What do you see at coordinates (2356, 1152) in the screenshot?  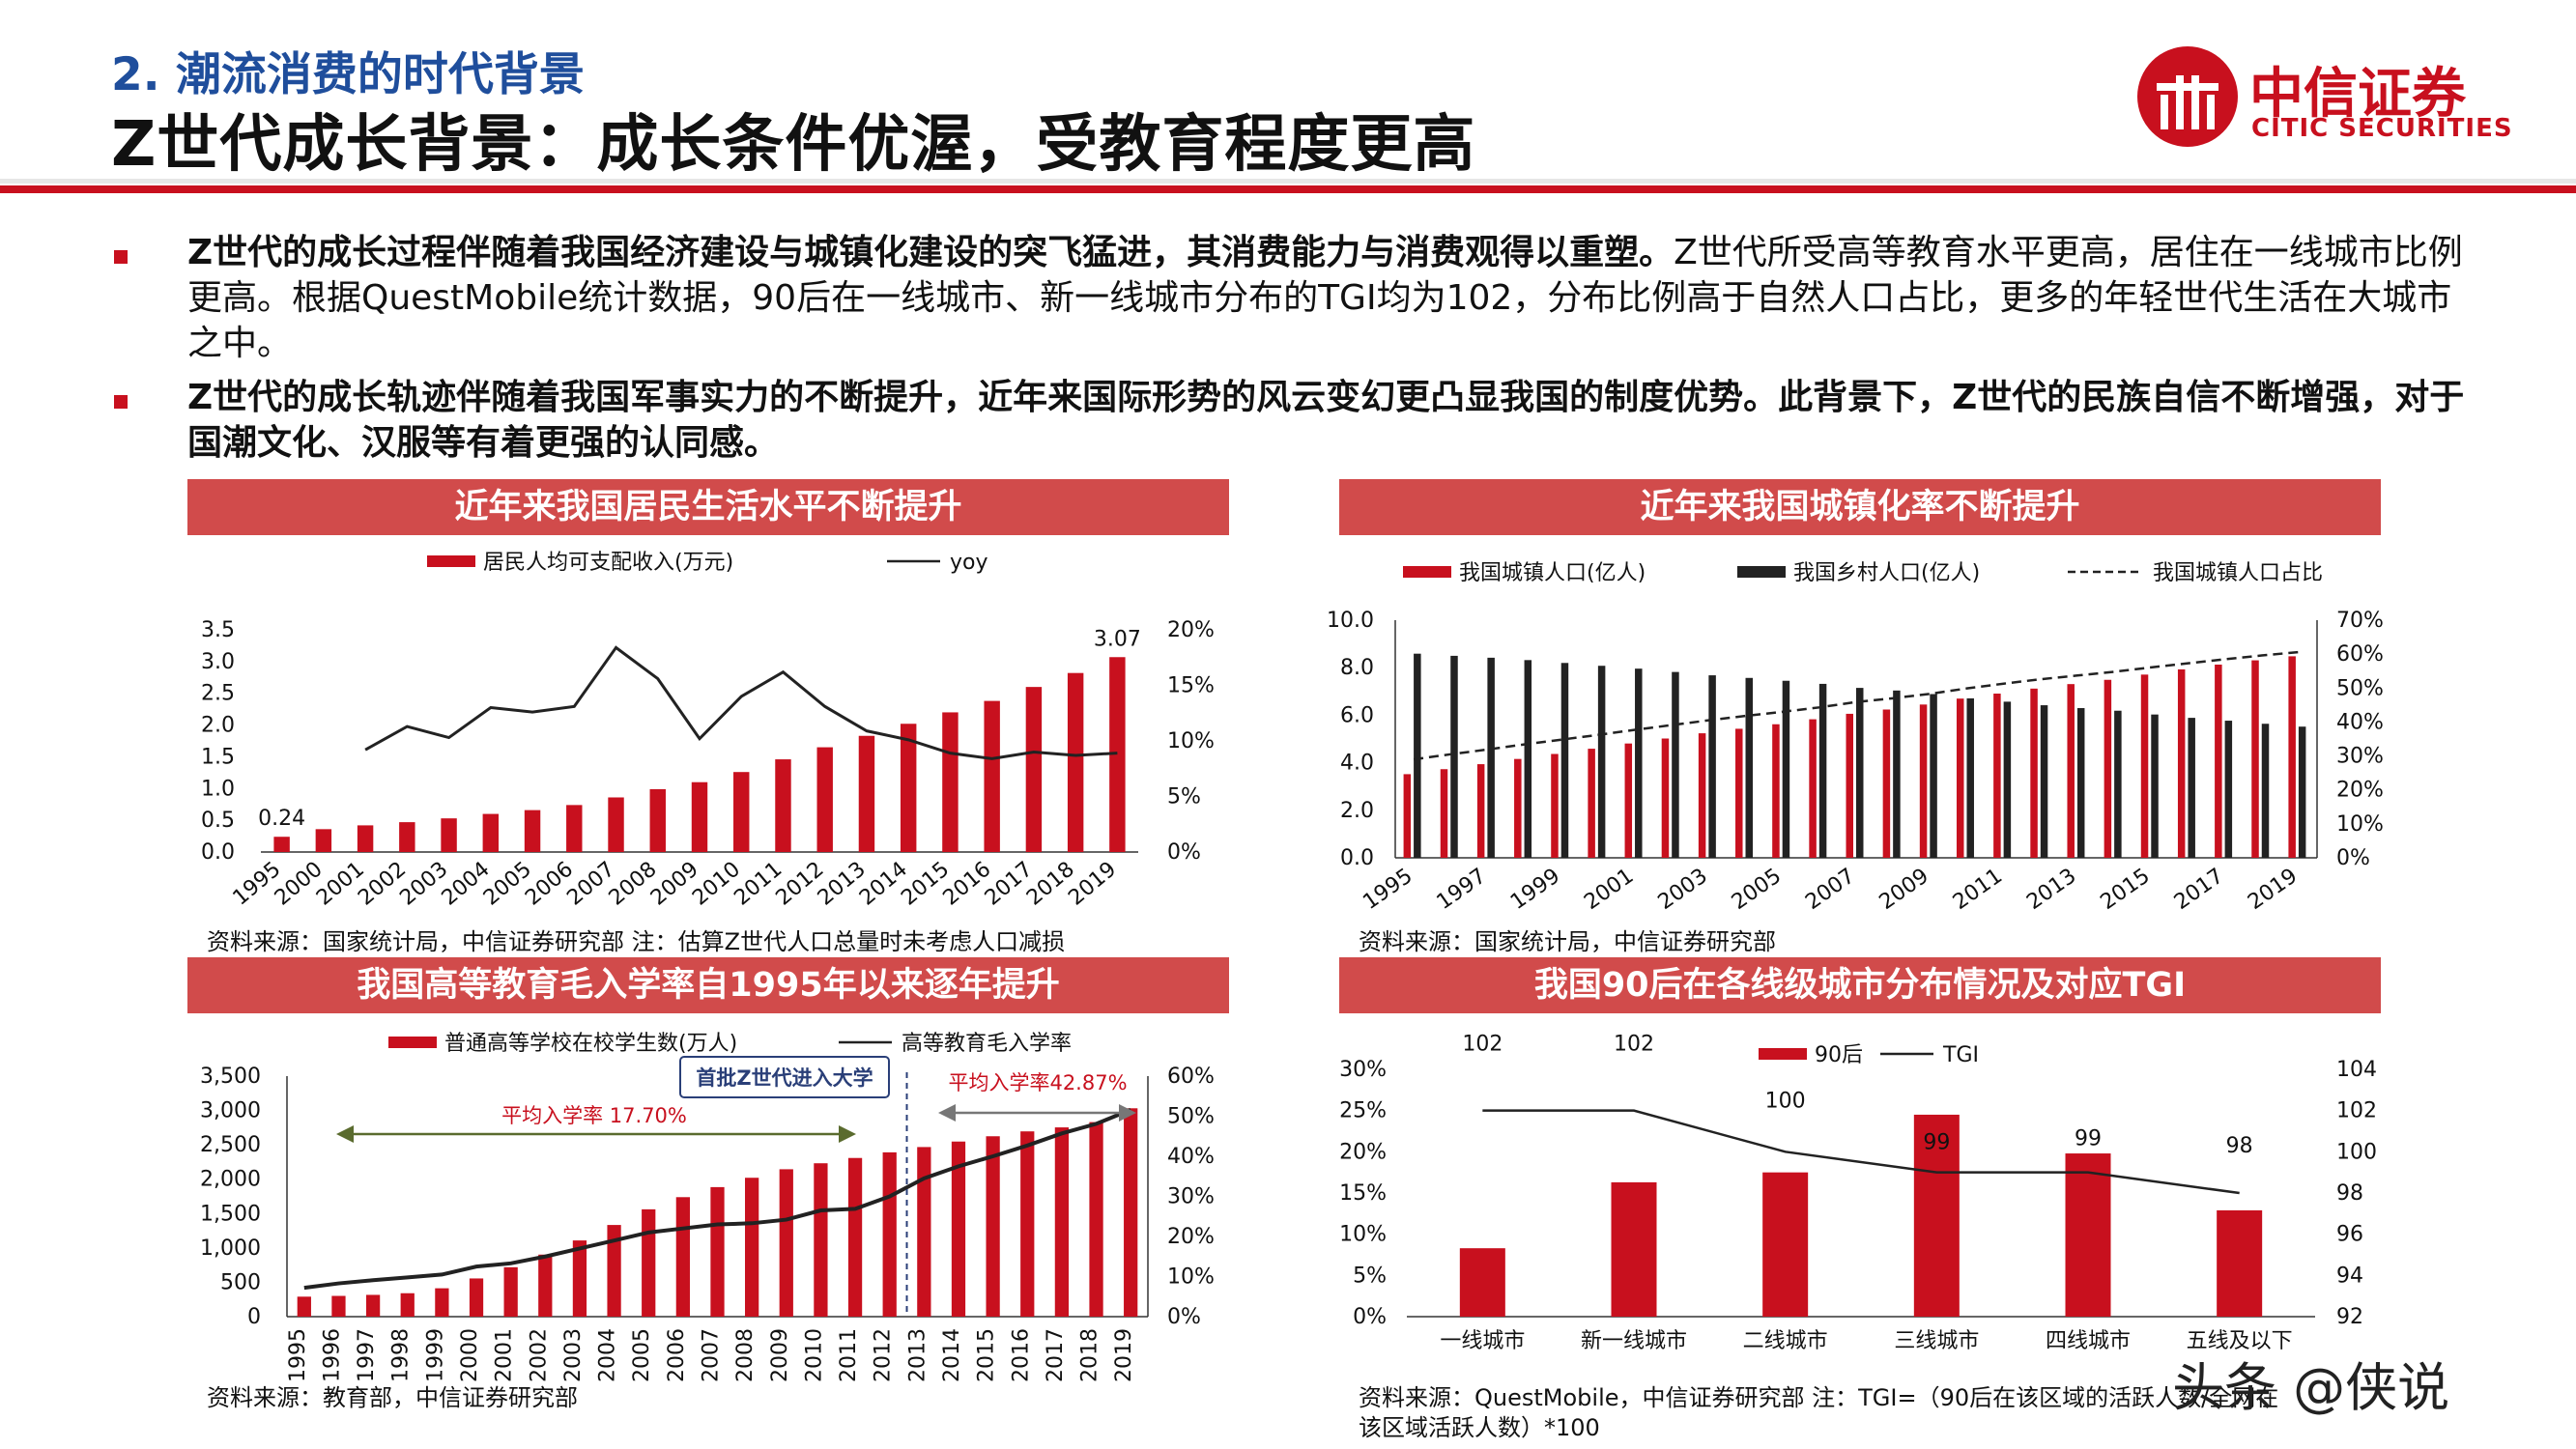 I see `c4-y-tick-right: 100` at bounding box center [2356, 1152].